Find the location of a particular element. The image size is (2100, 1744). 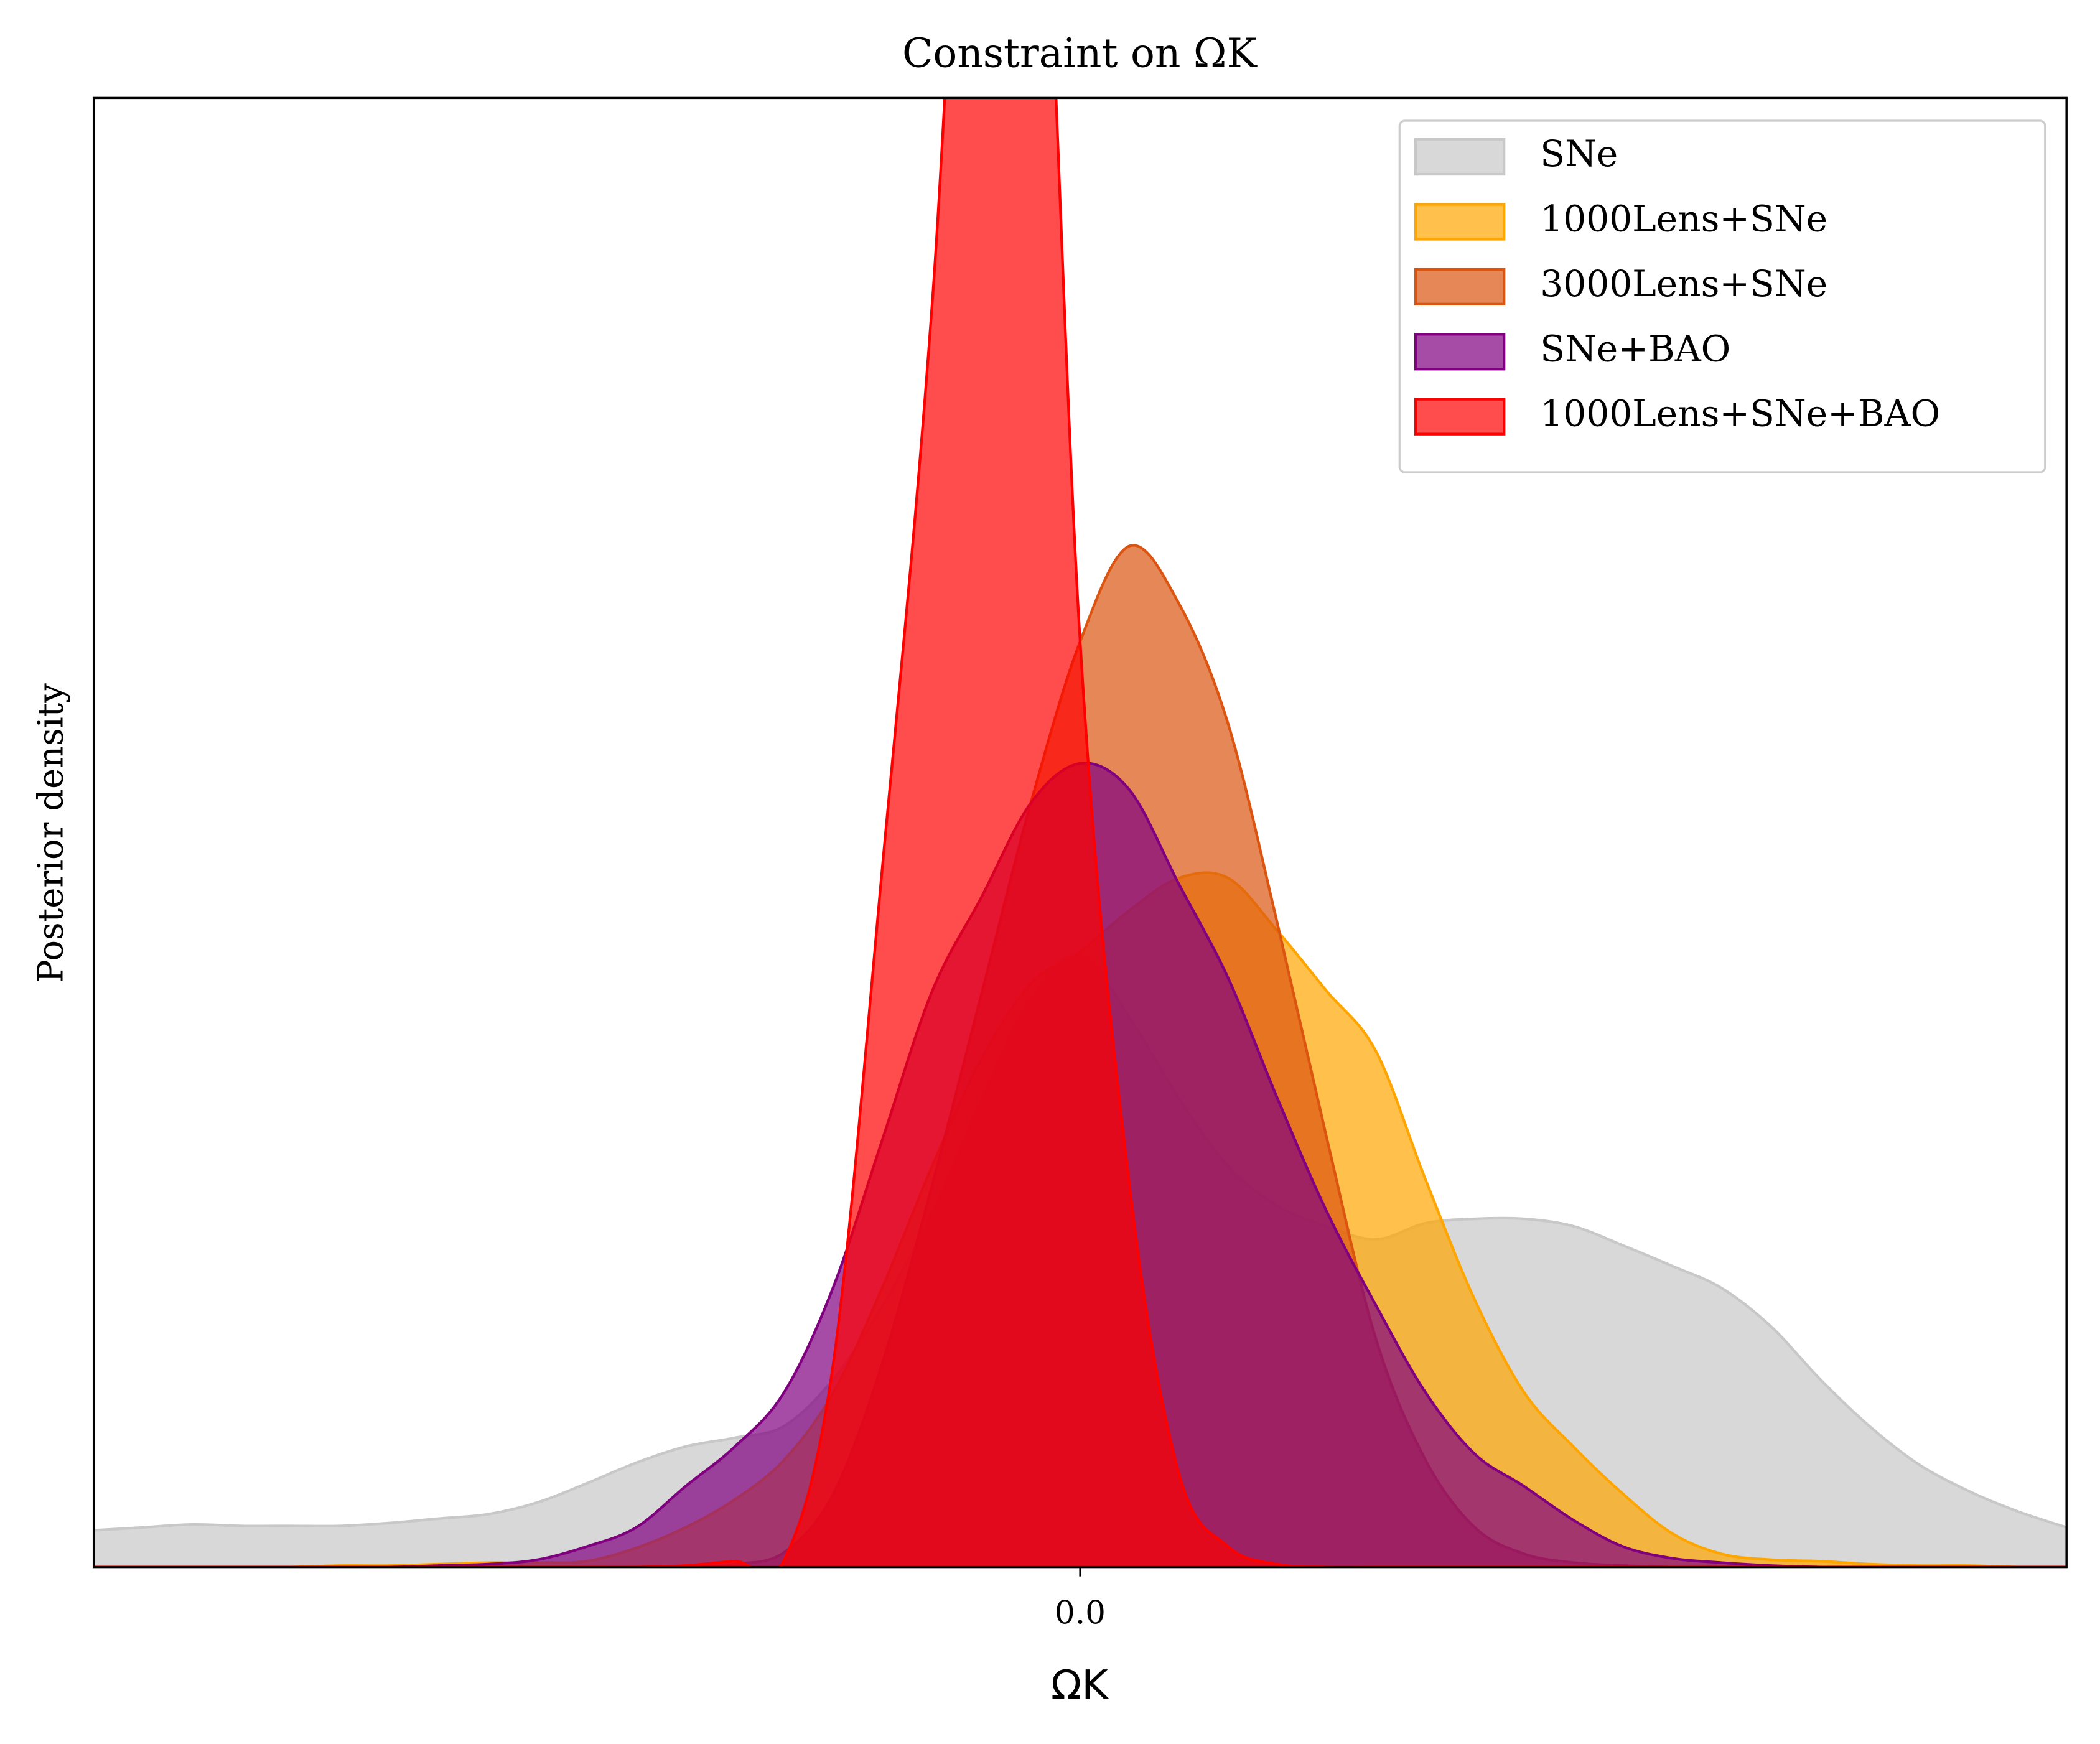

legend-label: 1000Lens+SNe+BAO is located at coordinates (1740, 414).